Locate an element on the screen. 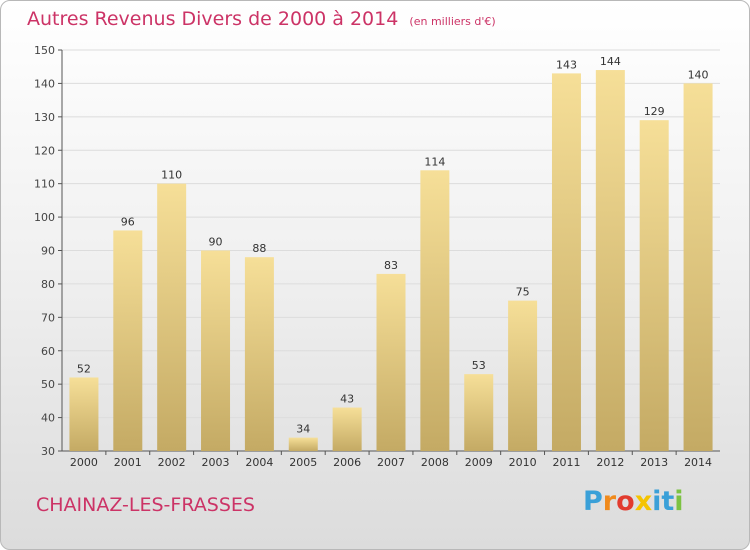 This screenshot has width=750, height=550. y-tick-label: 140 is located at coordinates (44, 83).